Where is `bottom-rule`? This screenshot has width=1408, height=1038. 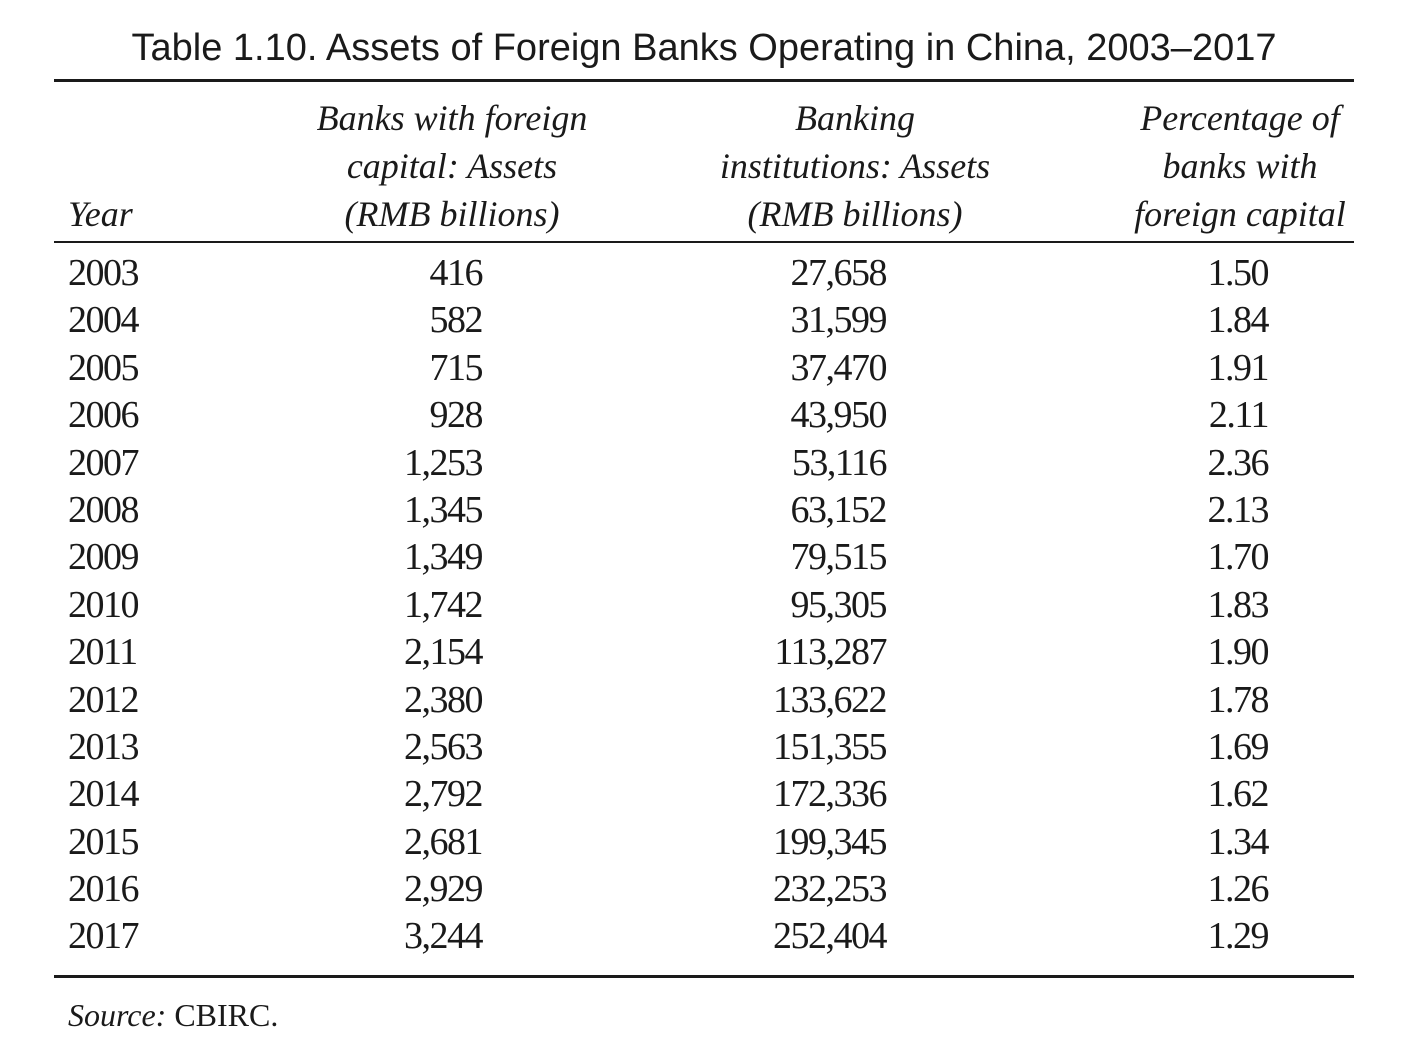
bottom-rule is located at coordinates (704, 976).